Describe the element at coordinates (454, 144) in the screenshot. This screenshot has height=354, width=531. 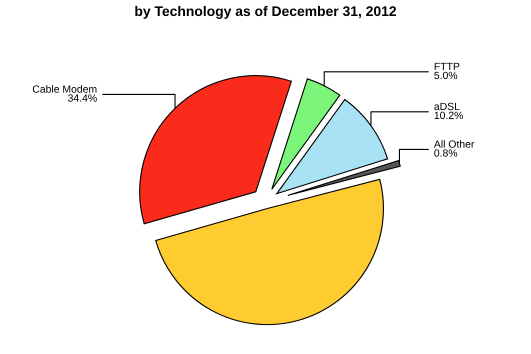
I see `slice-label: All Other` at that location.